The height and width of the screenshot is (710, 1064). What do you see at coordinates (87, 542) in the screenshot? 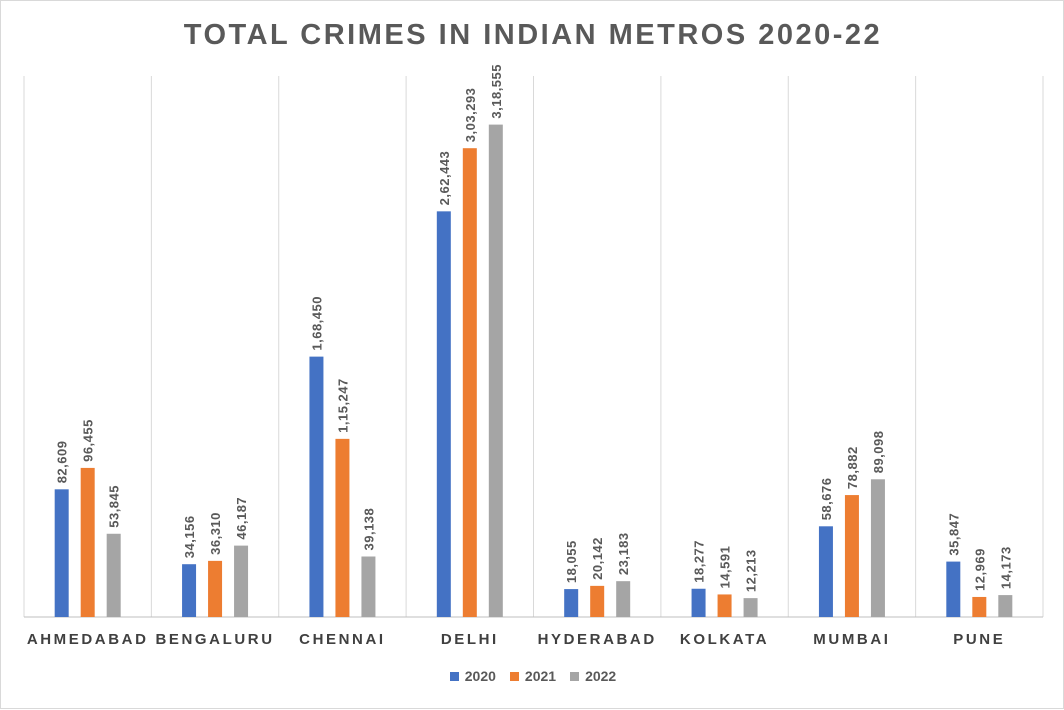
I see `bar-ahmedabad-2021` at bounding box center [87, 542].